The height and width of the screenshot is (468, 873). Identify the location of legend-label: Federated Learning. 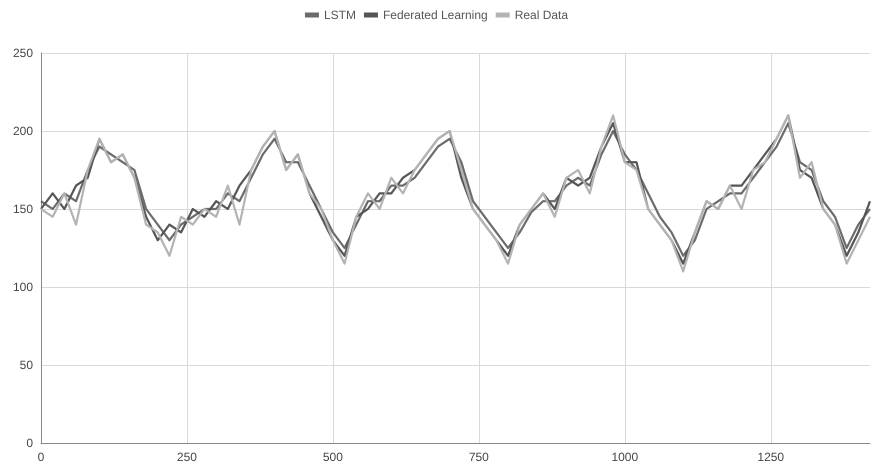
(435, 15).